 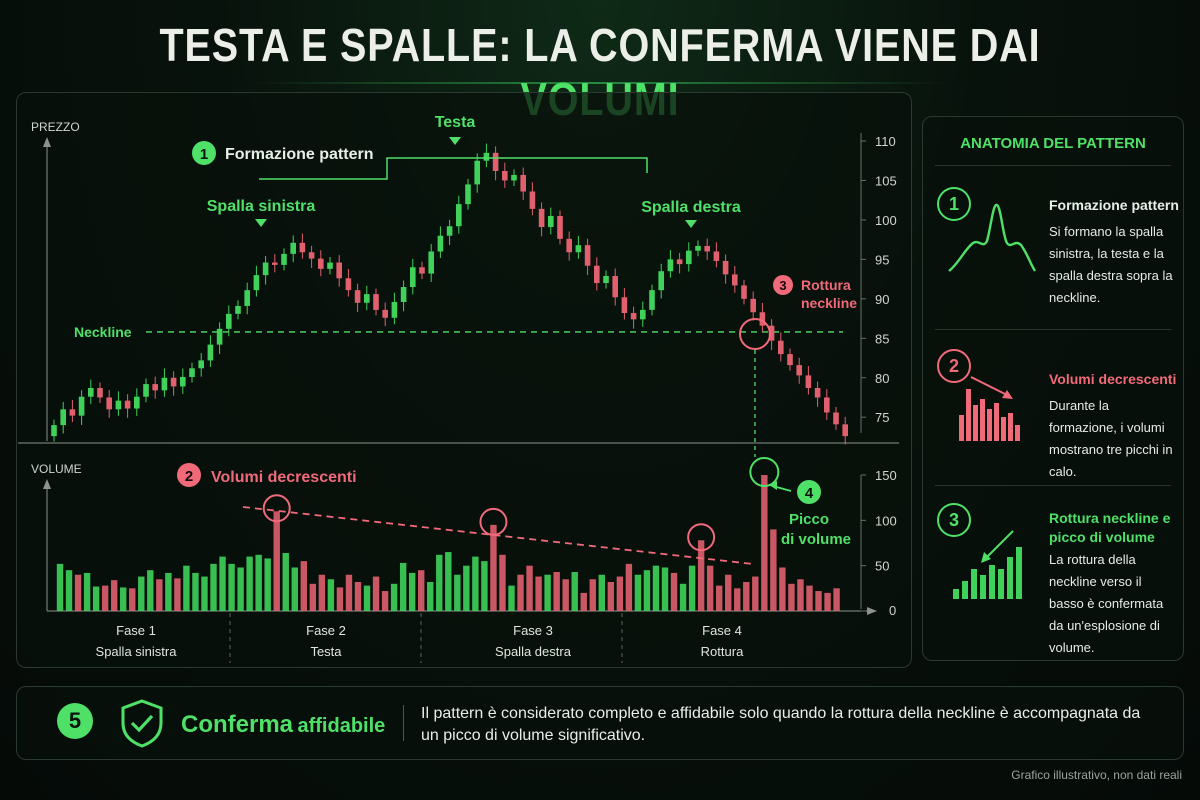 I want to click on phase-2-name: Fase 2, so click(x=326, y=630).